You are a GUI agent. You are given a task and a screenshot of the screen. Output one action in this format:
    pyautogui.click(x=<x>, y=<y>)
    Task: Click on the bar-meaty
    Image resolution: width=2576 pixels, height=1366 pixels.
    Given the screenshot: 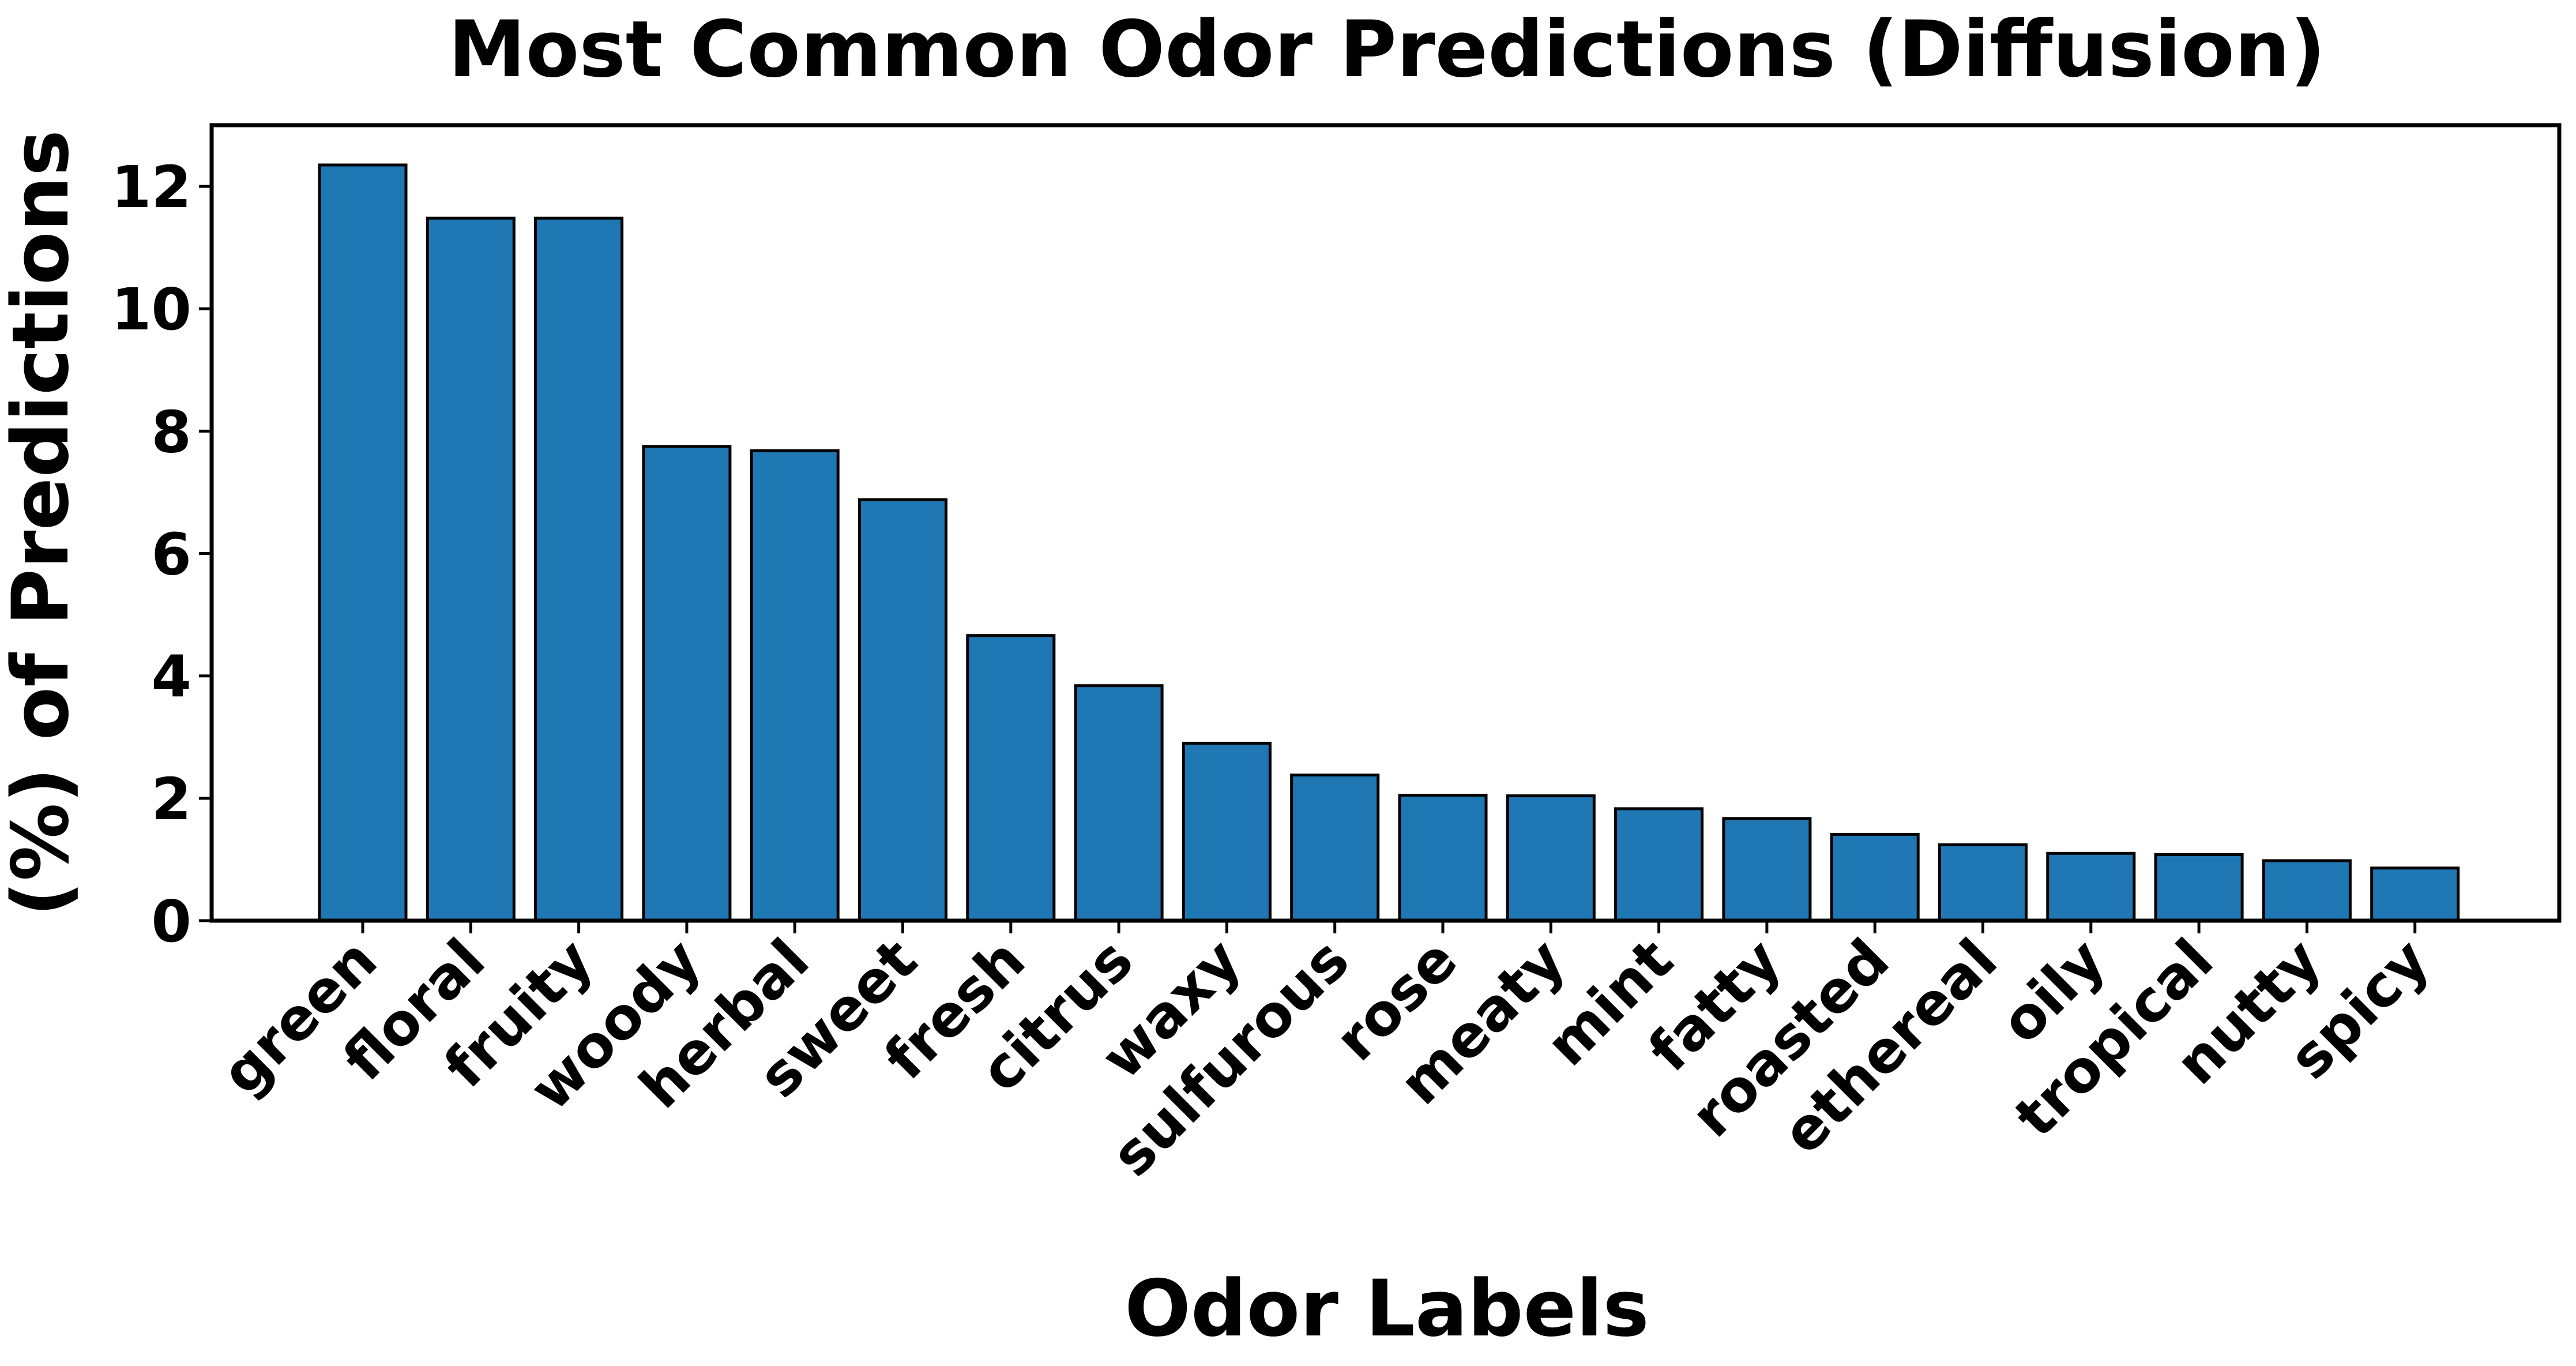 What is the action you would take?
    pyautogui.click(x=1551, y=858)
    